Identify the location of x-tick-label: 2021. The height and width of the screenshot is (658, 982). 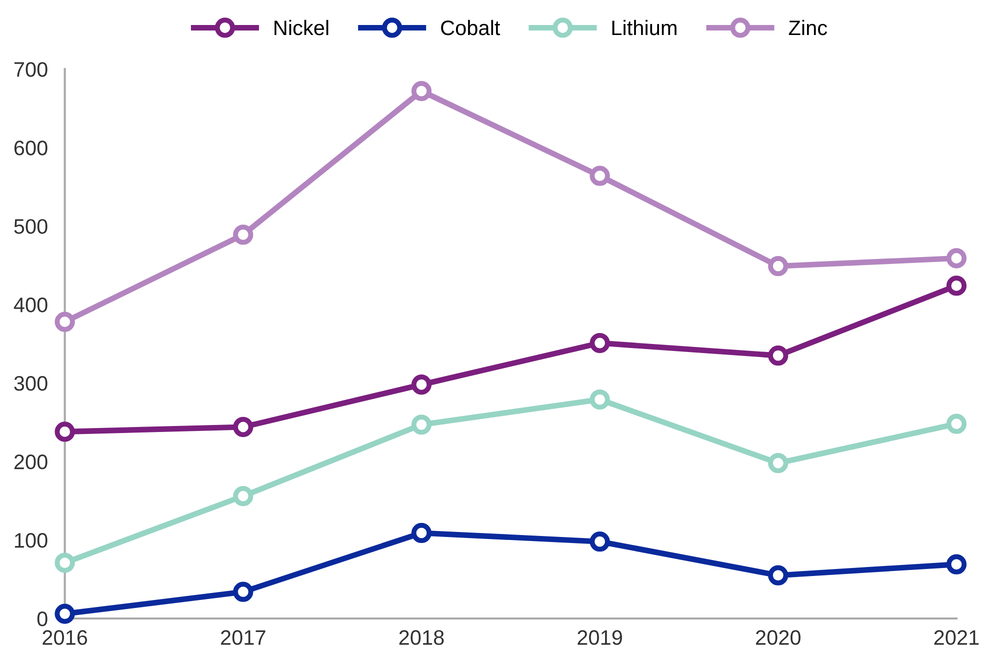
(956, 637).